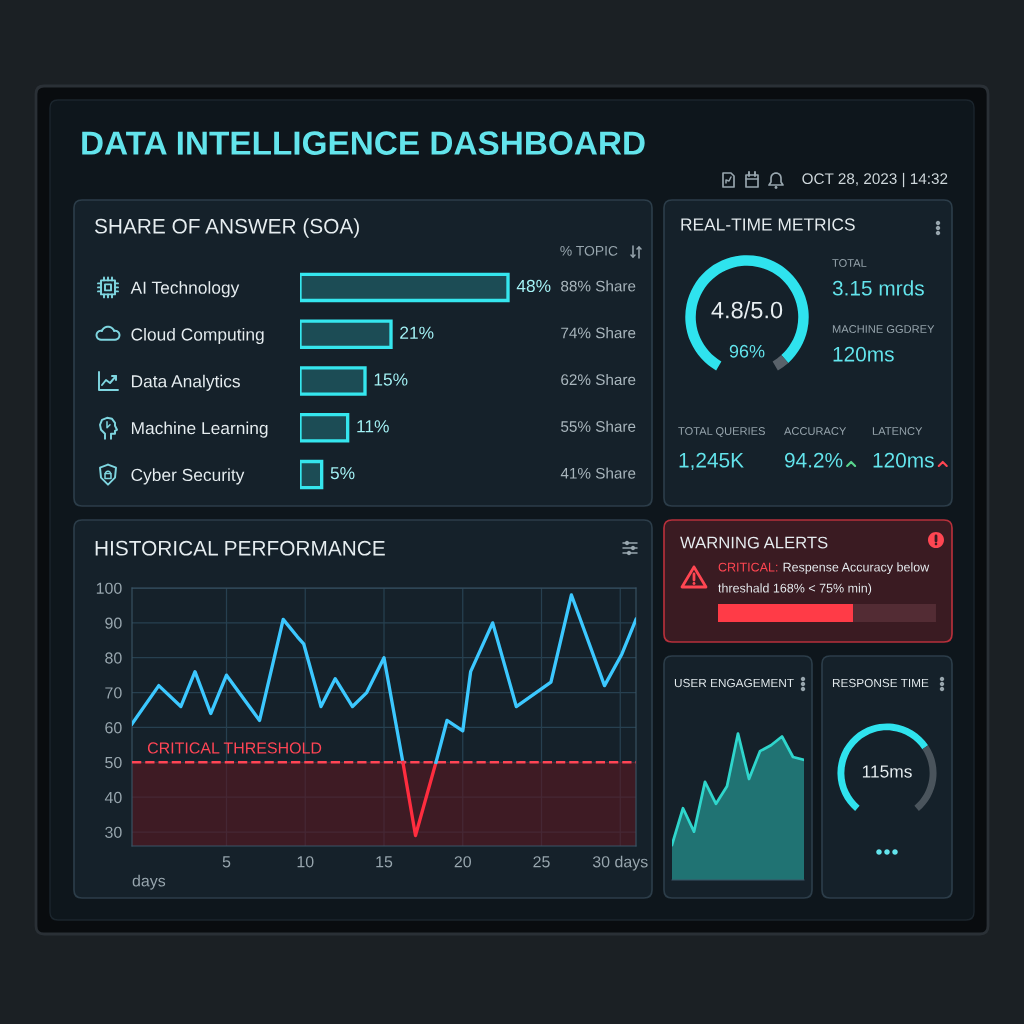  I want to click on x-tick-label: 30 days, so click(620, 863).